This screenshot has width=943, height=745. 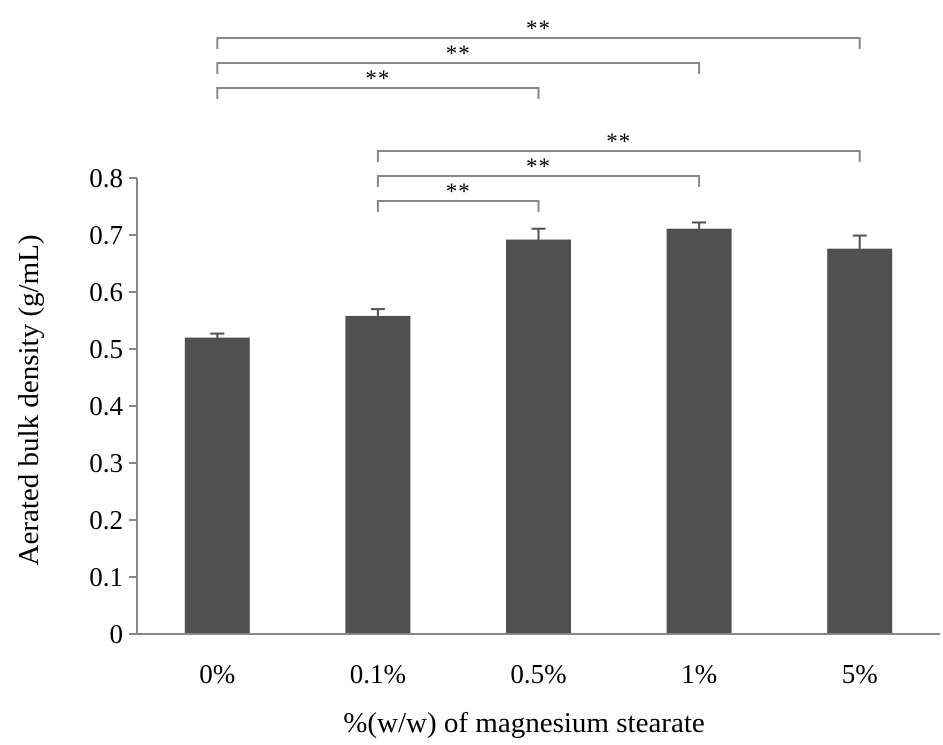 What do you see at coordinates (29, 400) in the screenshot?
I see `y-axis-title: Aerated bulk density (g/mL)` at bounding box center [29, 400].